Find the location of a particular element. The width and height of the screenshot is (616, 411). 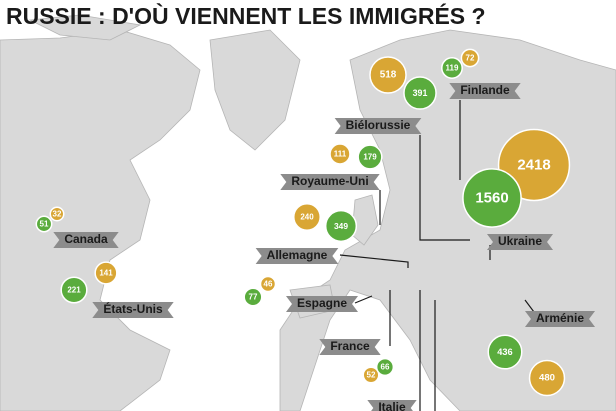

bubble-value: 391 is located at coordinates (420, 93).